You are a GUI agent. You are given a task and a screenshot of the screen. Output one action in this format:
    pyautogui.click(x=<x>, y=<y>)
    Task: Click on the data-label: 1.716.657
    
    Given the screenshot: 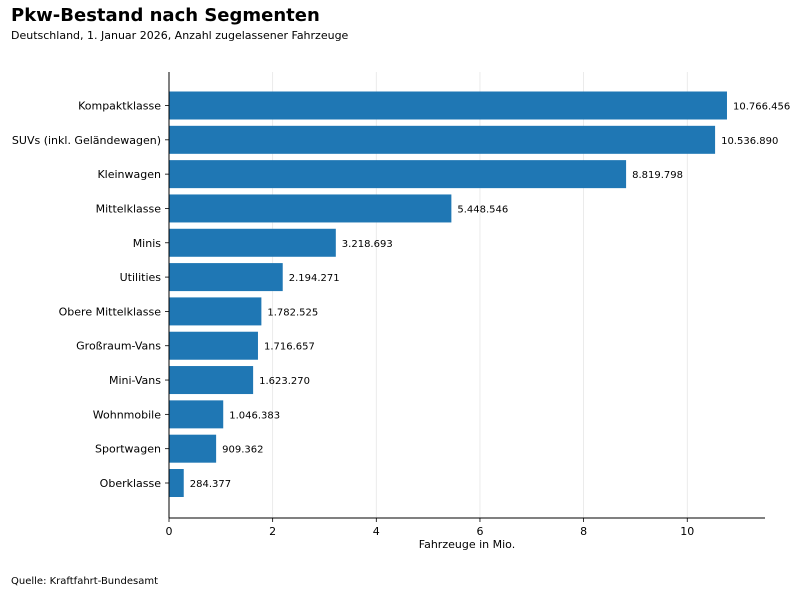 What is the action you would take?
    pyautogui.click(x=289, y=347)
    